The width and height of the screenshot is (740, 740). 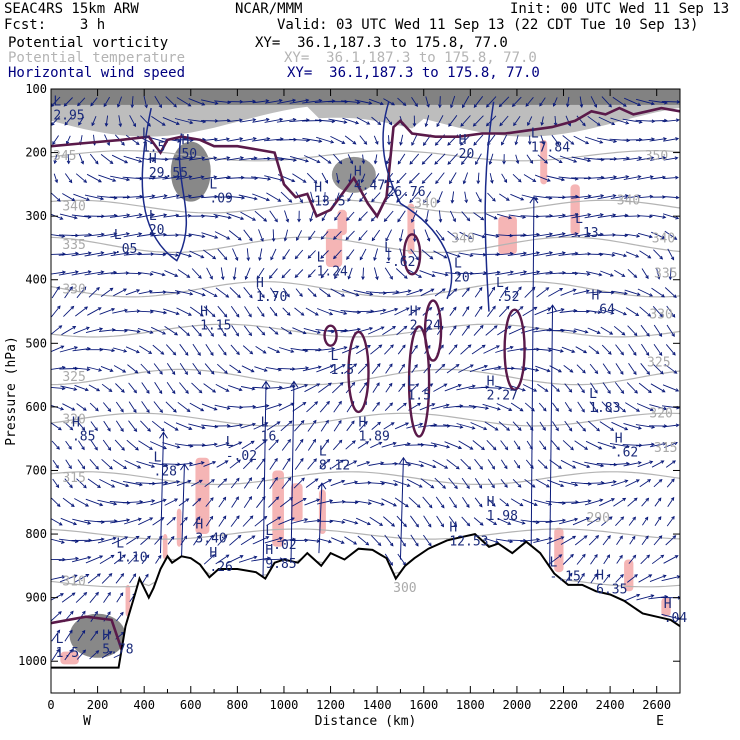 What do you see at coordinates (294, 384) in the screenshot?
I see `updraft-arrowhead` at bounding box center [294, 384].